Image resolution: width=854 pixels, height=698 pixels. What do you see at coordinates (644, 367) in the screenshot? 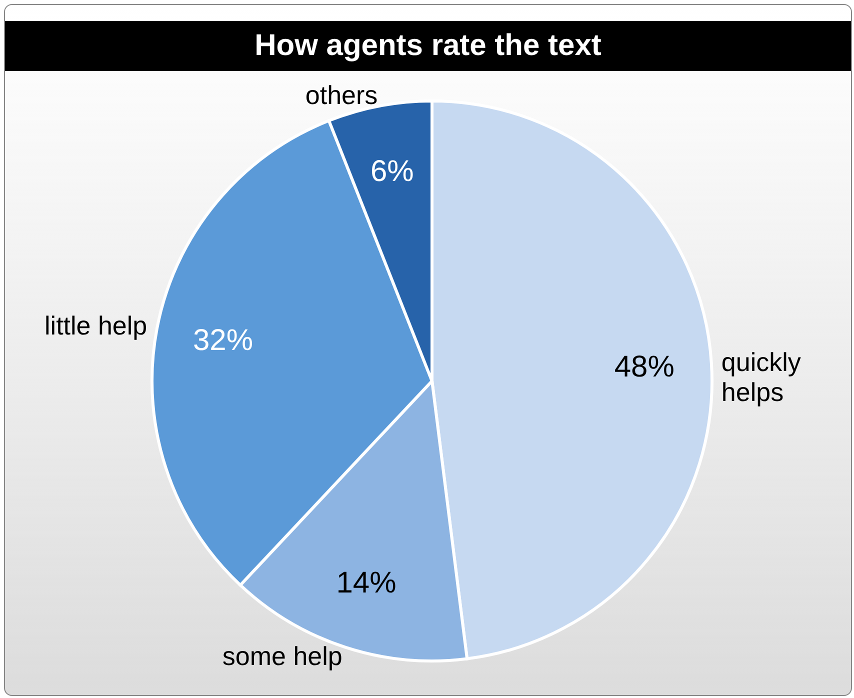
I see `data-label: 48%` at bounding box center [644, 367].